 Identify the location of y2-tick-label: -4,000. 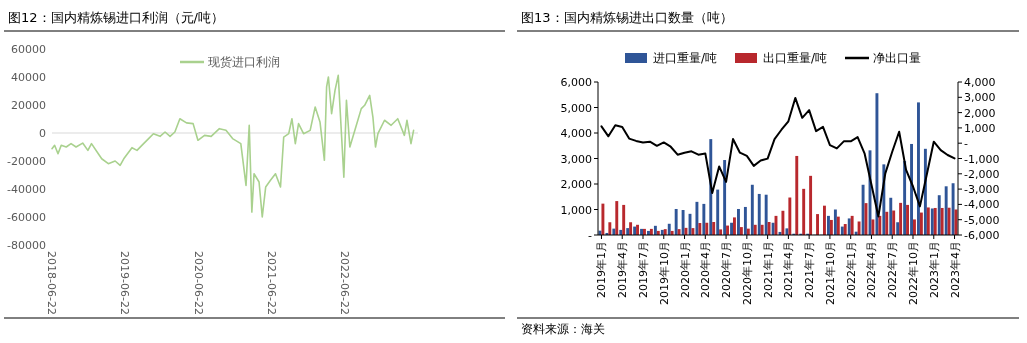
(982, 205).